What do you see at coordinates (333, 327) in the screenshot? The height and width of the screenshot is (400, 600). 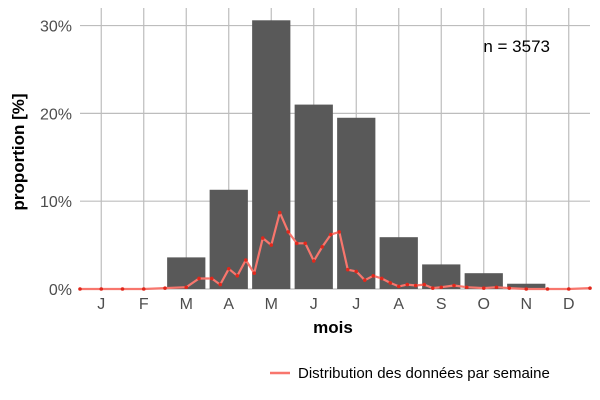 I see `x-axis-title: mois` at bounding box center [333, 327].